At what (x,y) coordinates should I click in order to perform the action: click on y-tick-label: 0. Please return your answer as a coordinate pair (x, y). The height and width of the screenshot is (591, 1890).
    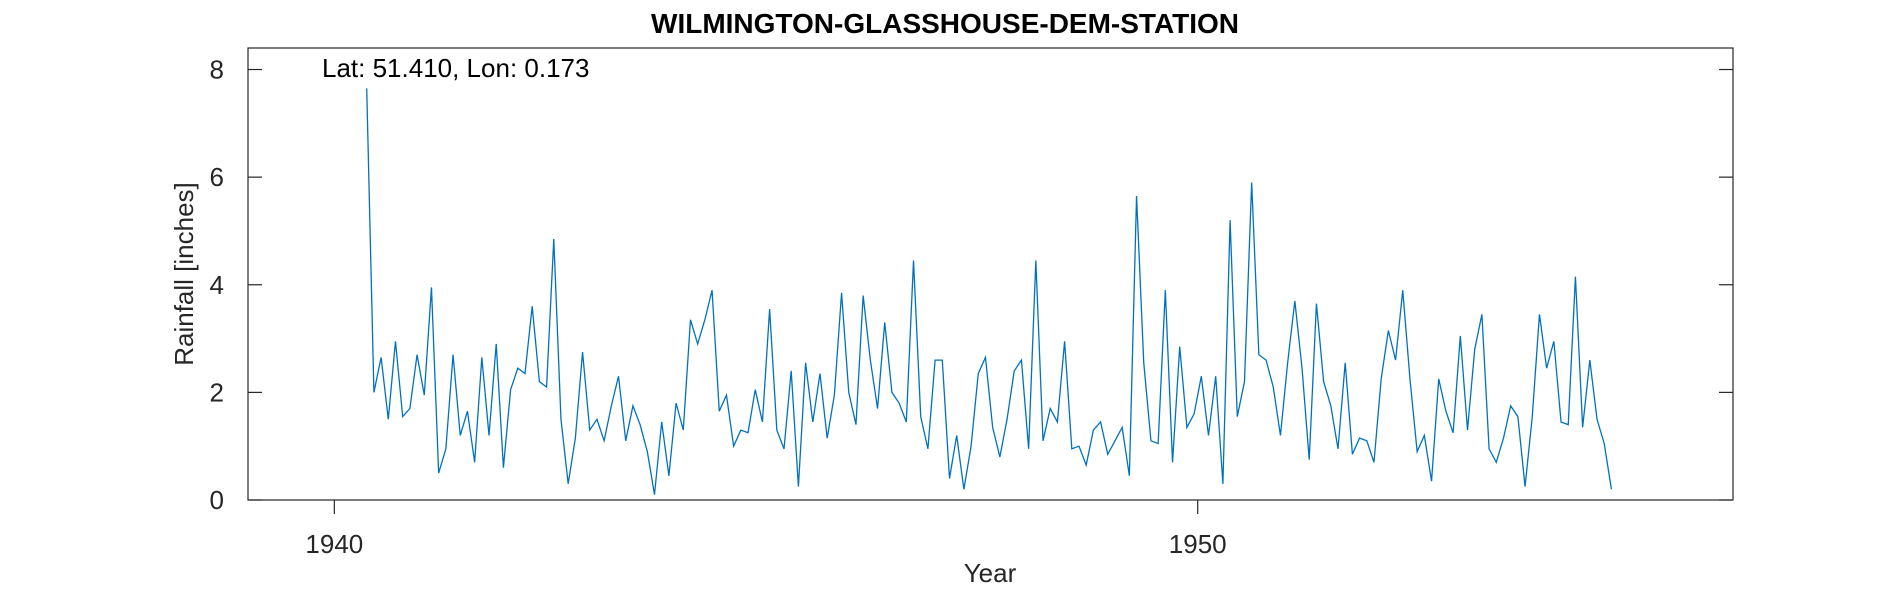
    Looking at the image, I should click on (217, 500).